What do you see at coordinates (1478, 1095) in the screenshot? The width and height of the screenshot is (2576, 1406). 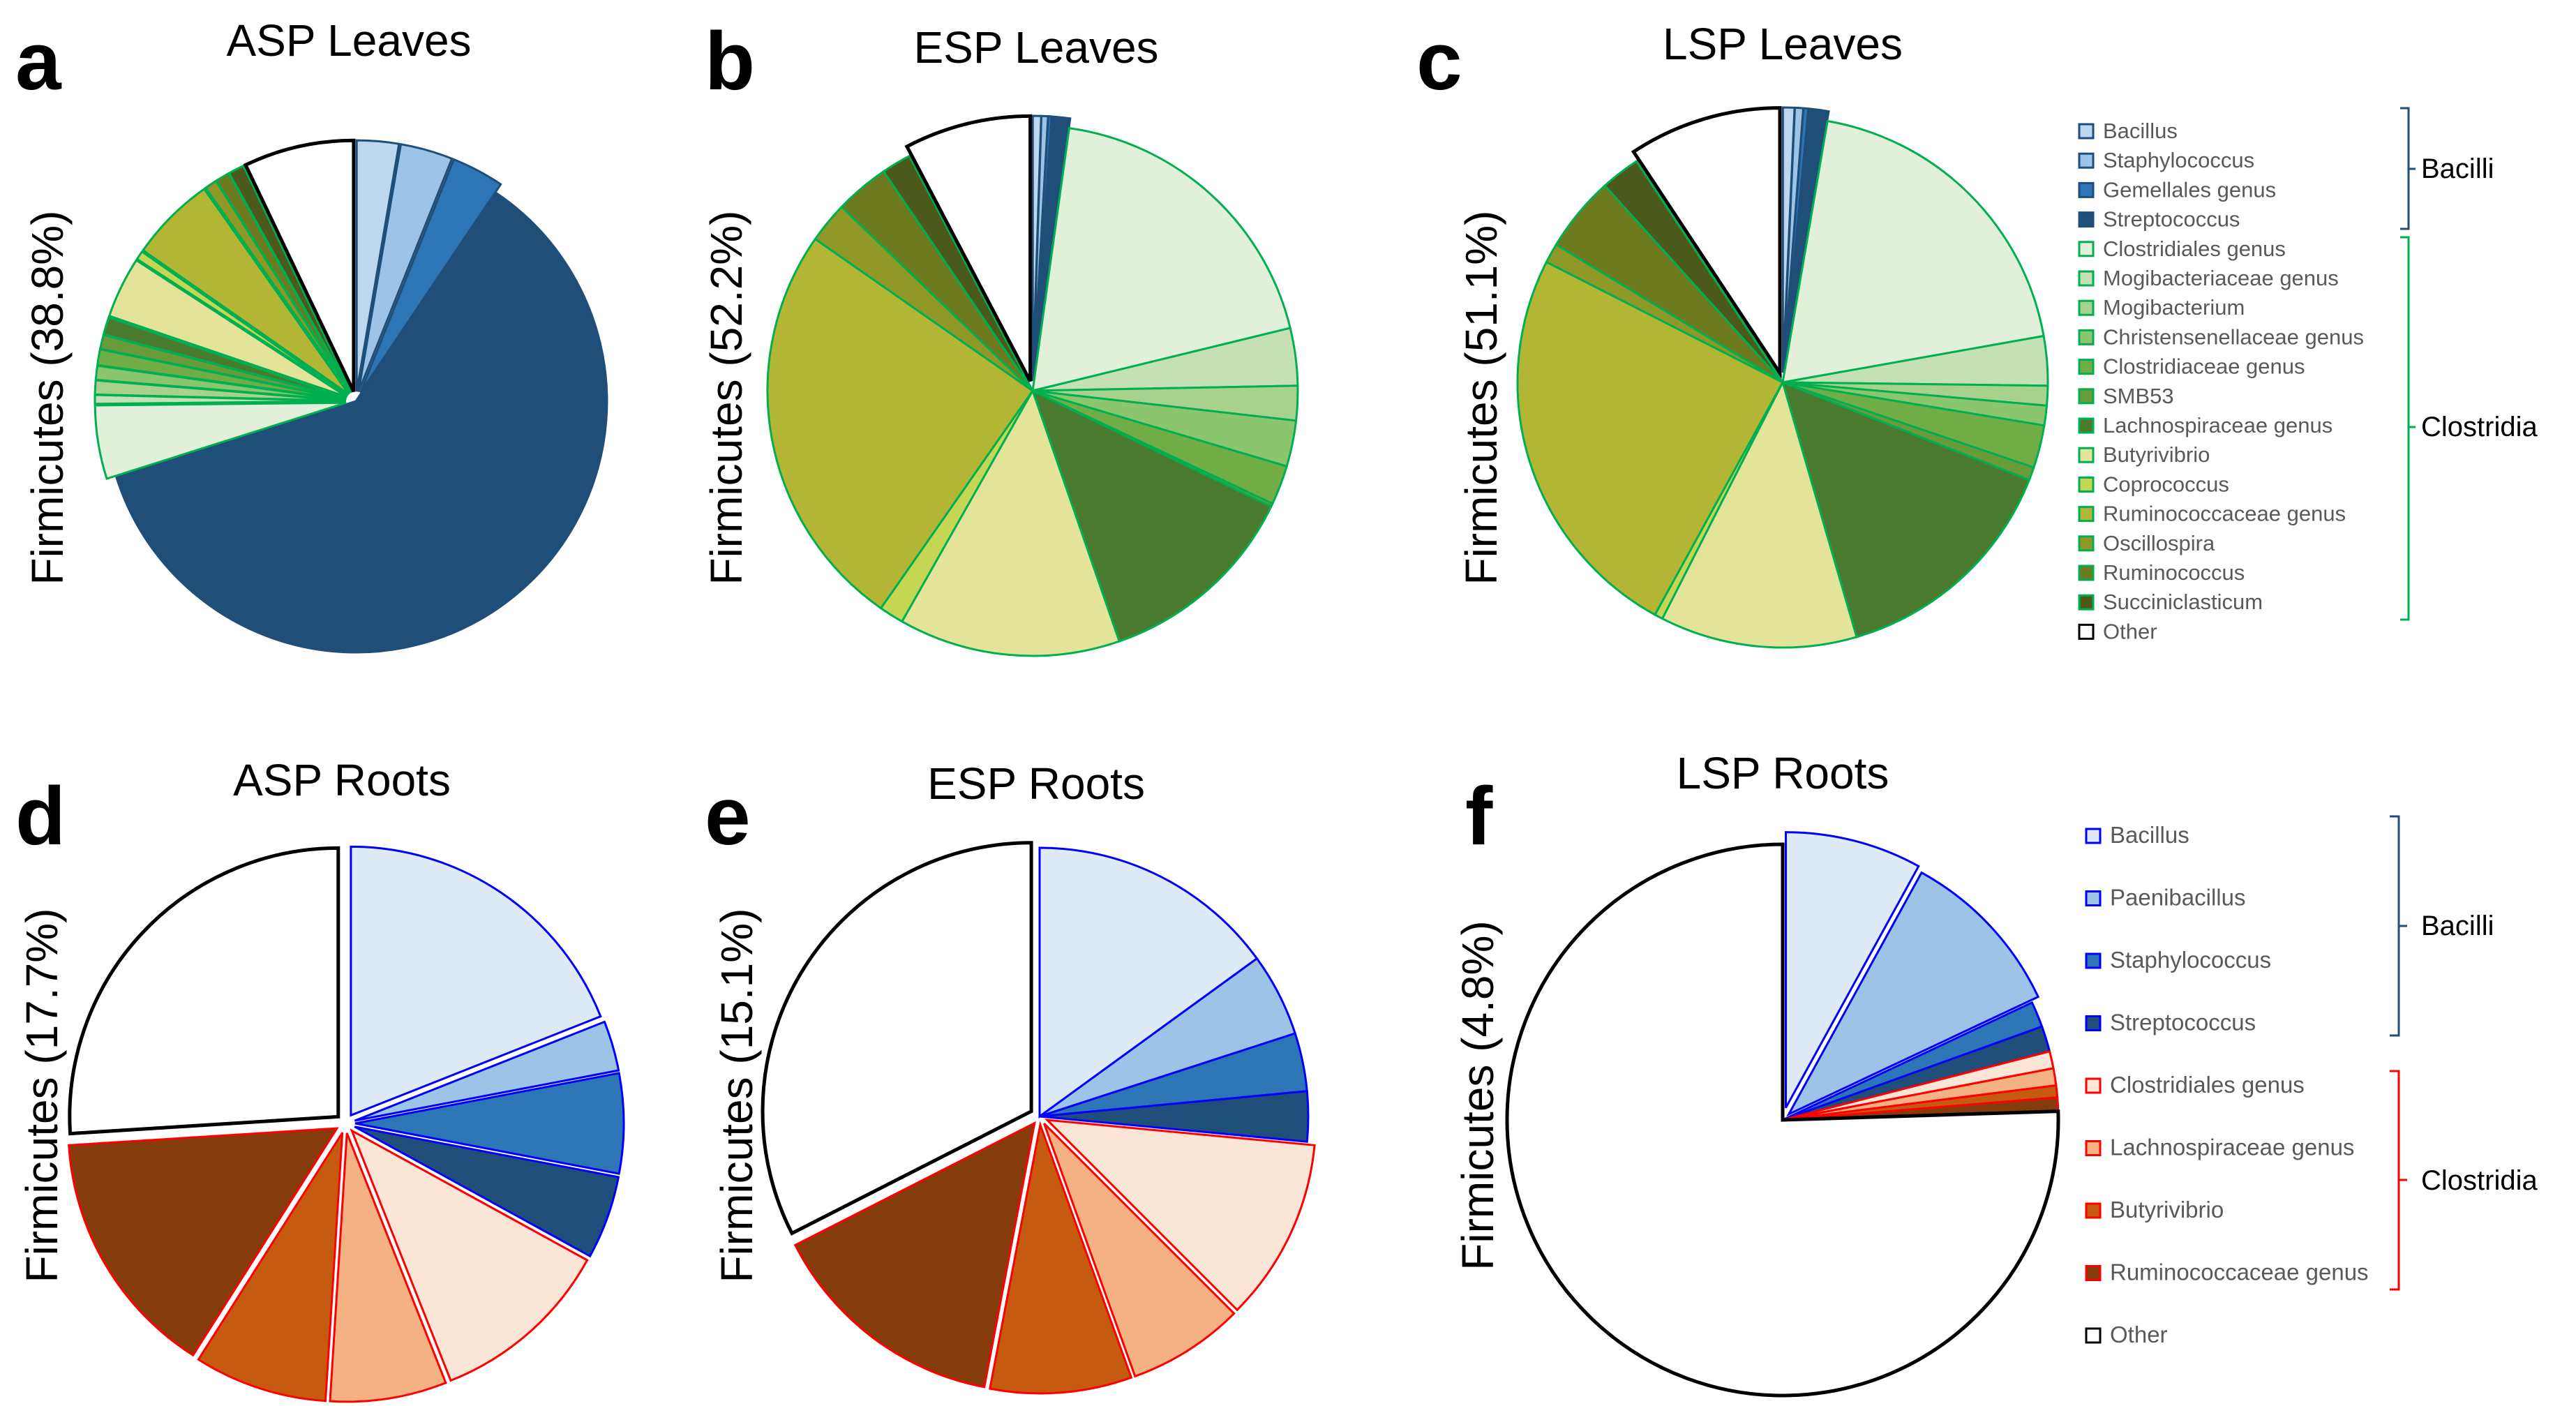 I see `yaxis-label-f: Firmicutes (4.8%)` at bounding box center [1478, 1095].